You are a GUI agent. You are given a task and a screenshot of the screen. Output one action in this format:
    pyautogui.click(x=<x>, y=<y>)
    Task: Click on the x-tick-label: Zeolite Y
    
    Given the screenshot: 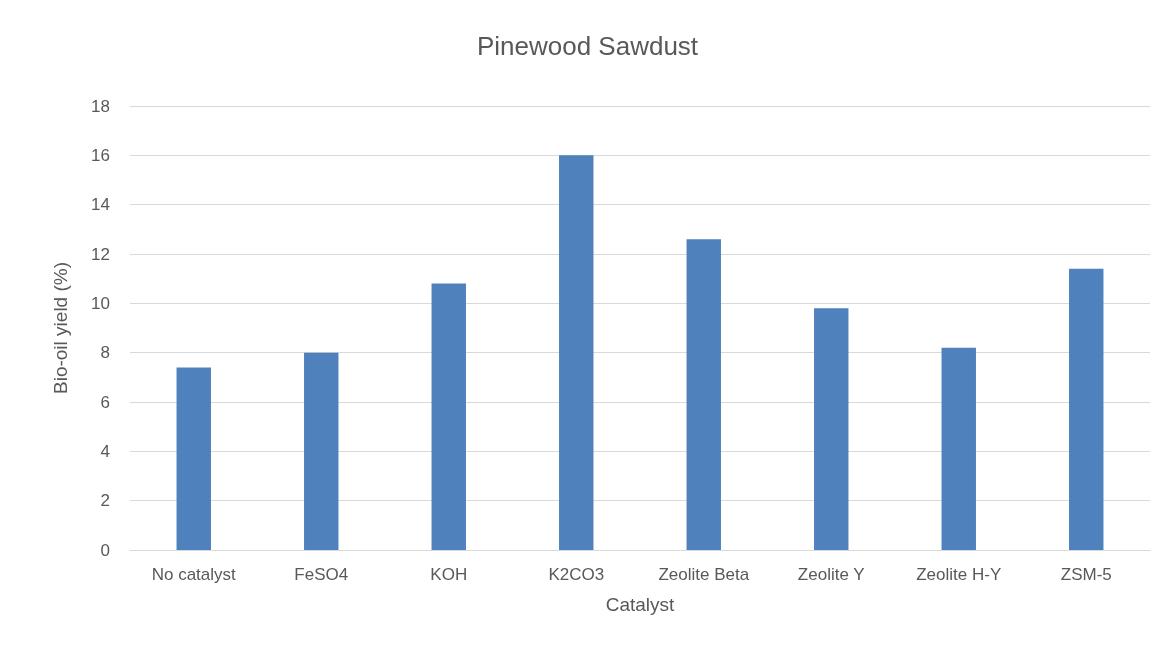 What is the action you would take?
    pyautogui.click(x=831, y=574)
    